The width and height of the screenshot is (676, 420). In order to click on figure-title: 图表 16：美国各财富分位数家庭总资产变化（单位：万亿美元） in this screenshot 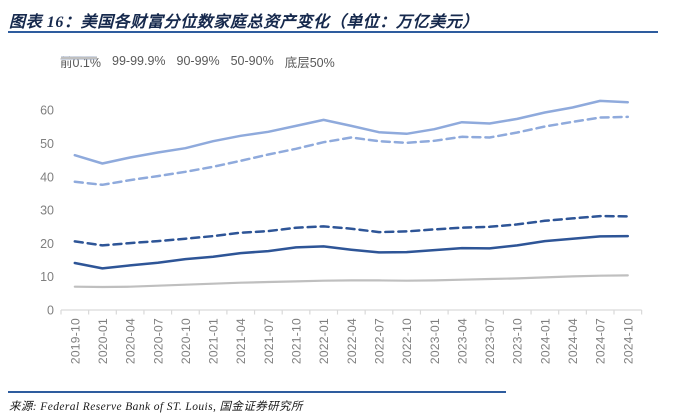, I will do `click(244, 22)`.